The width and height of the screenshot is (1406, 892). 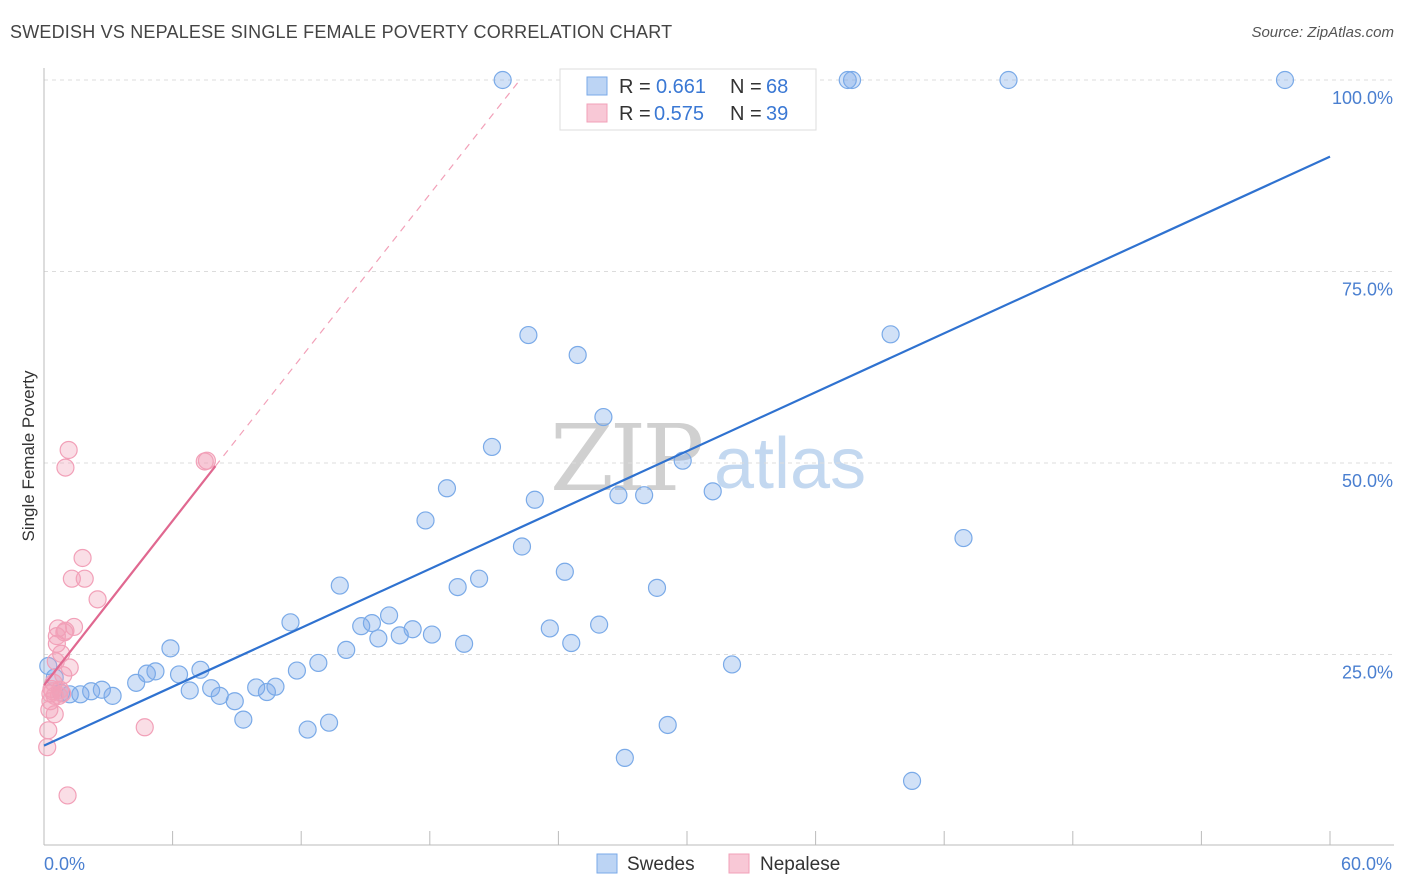 I want to click on x-tick-label-min: 0.0%, so click(x=64, y=864).